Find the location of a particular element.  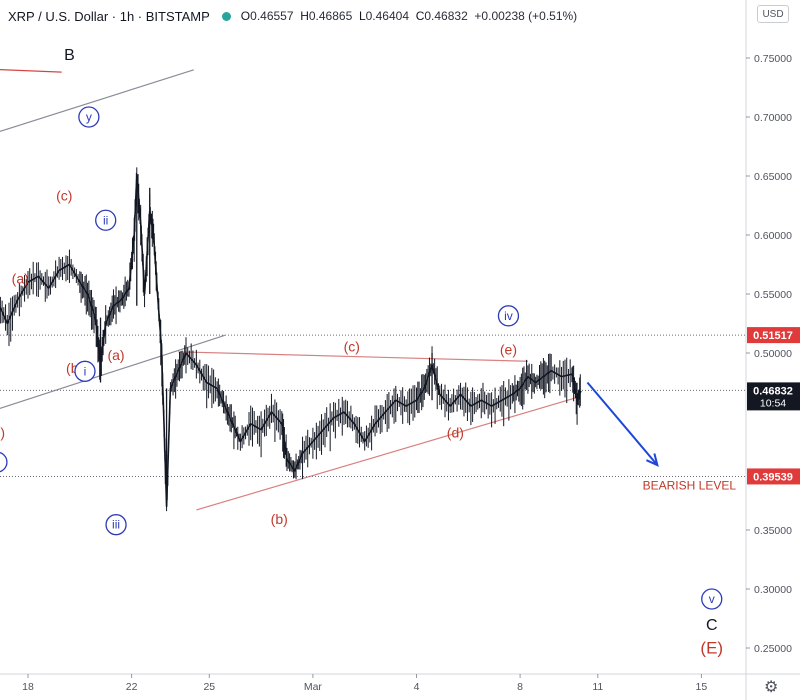

y-tick-label: 0.60000 is located at coordinates (773, 236).